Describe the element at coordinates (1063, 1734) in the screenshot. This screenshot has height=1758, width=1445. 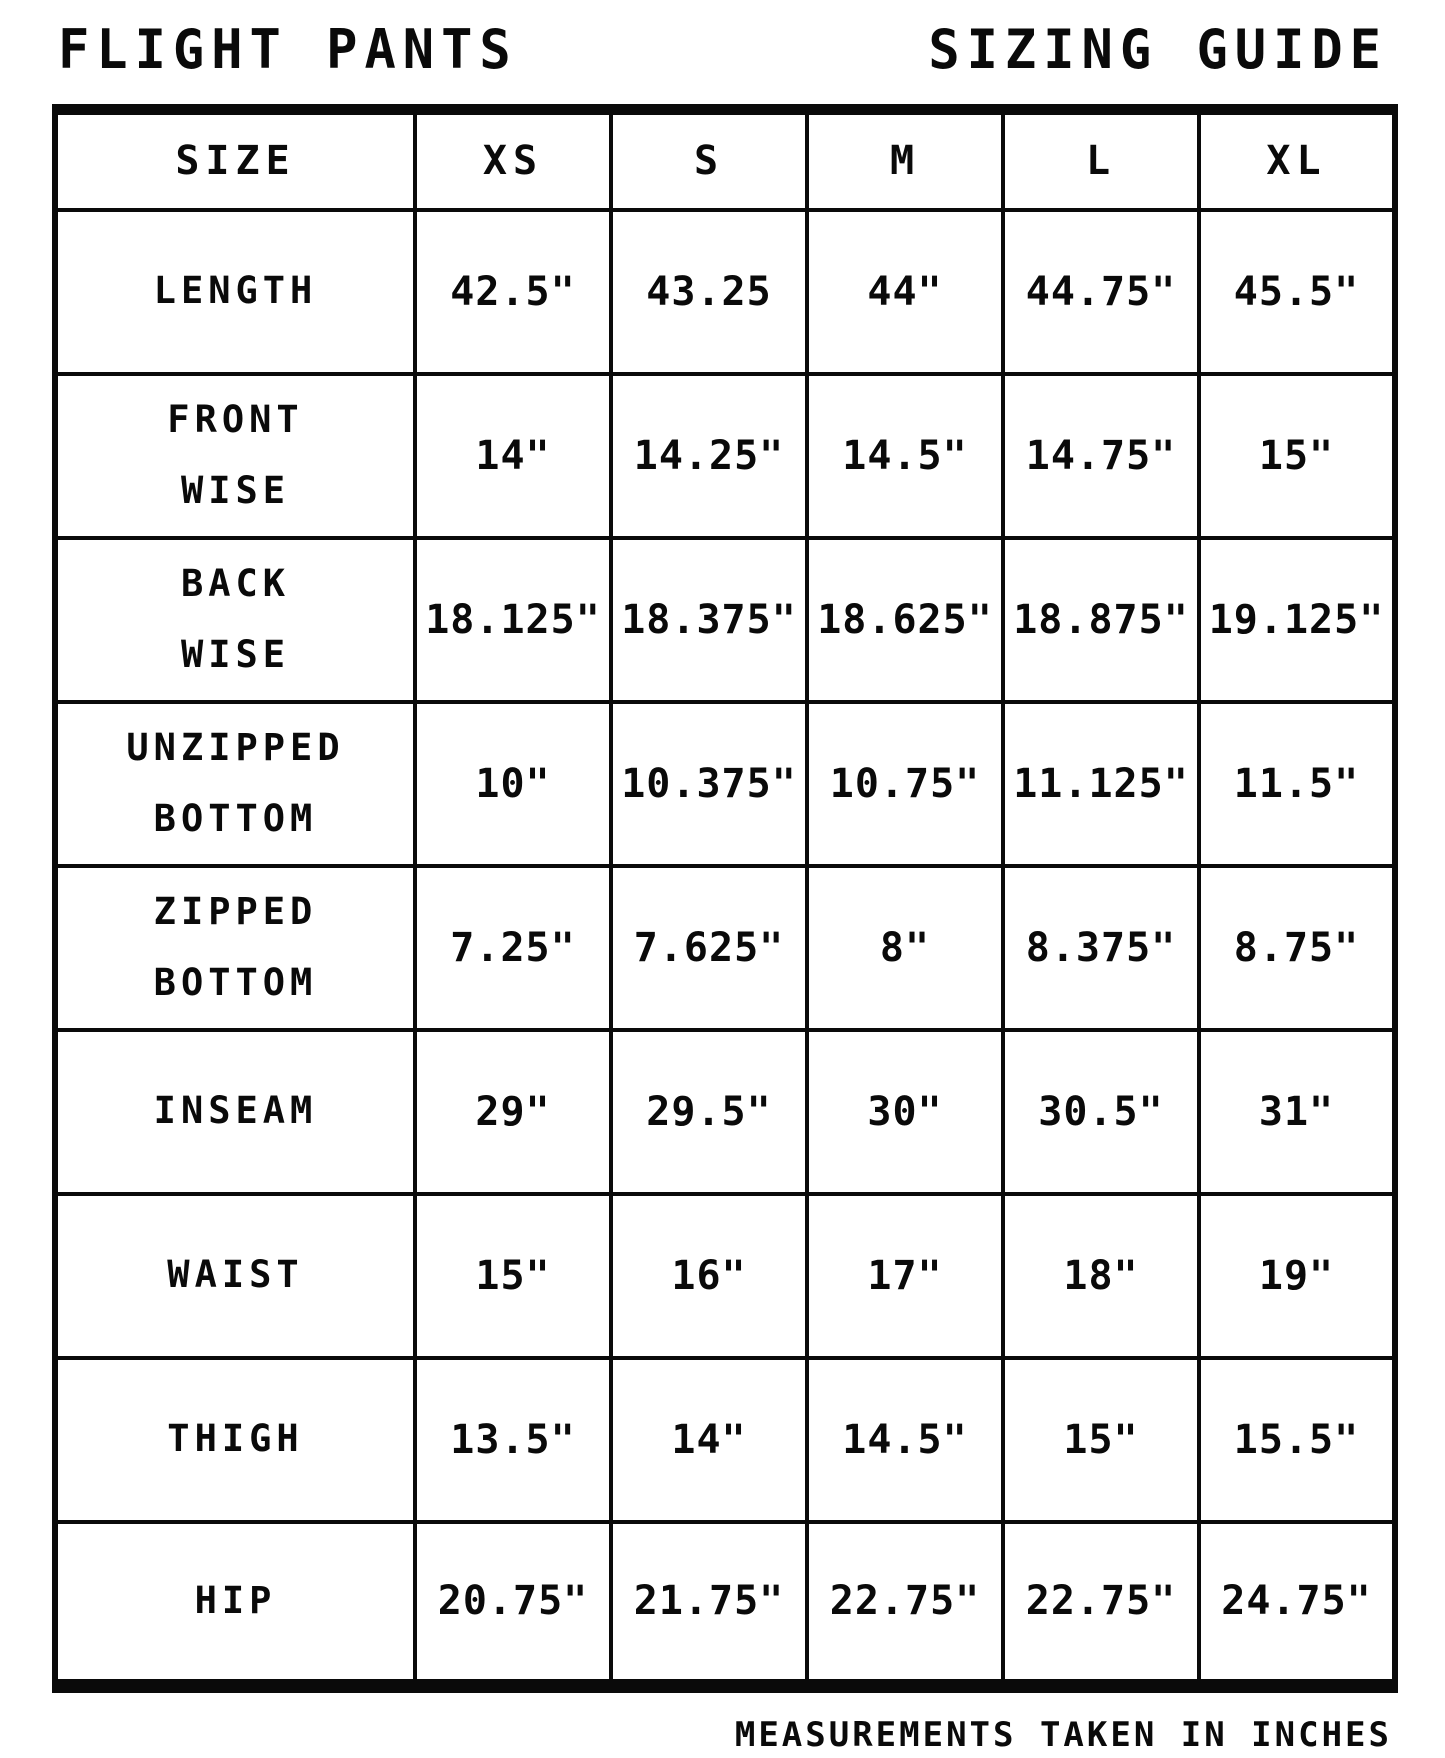
I see `footer-note: MEASUREMENTS TAKEN IN INCHES` at that location.